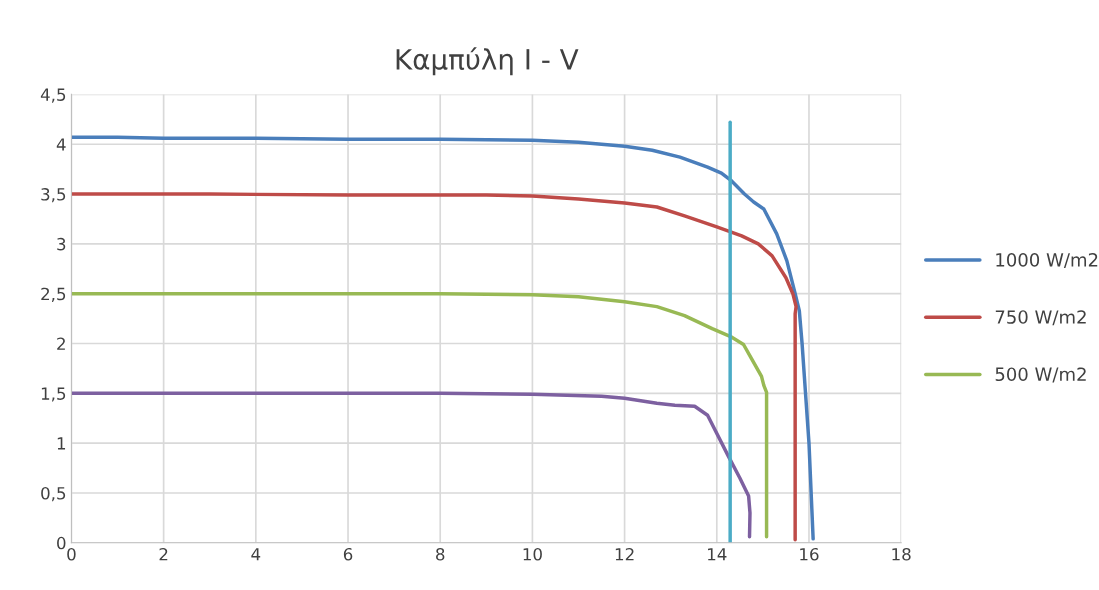 The width and height of the screenshot is (1099, 590). Describe the element at coordinates (61, 144) in the screenshot. I see `y-tick-label: 4` at that location.